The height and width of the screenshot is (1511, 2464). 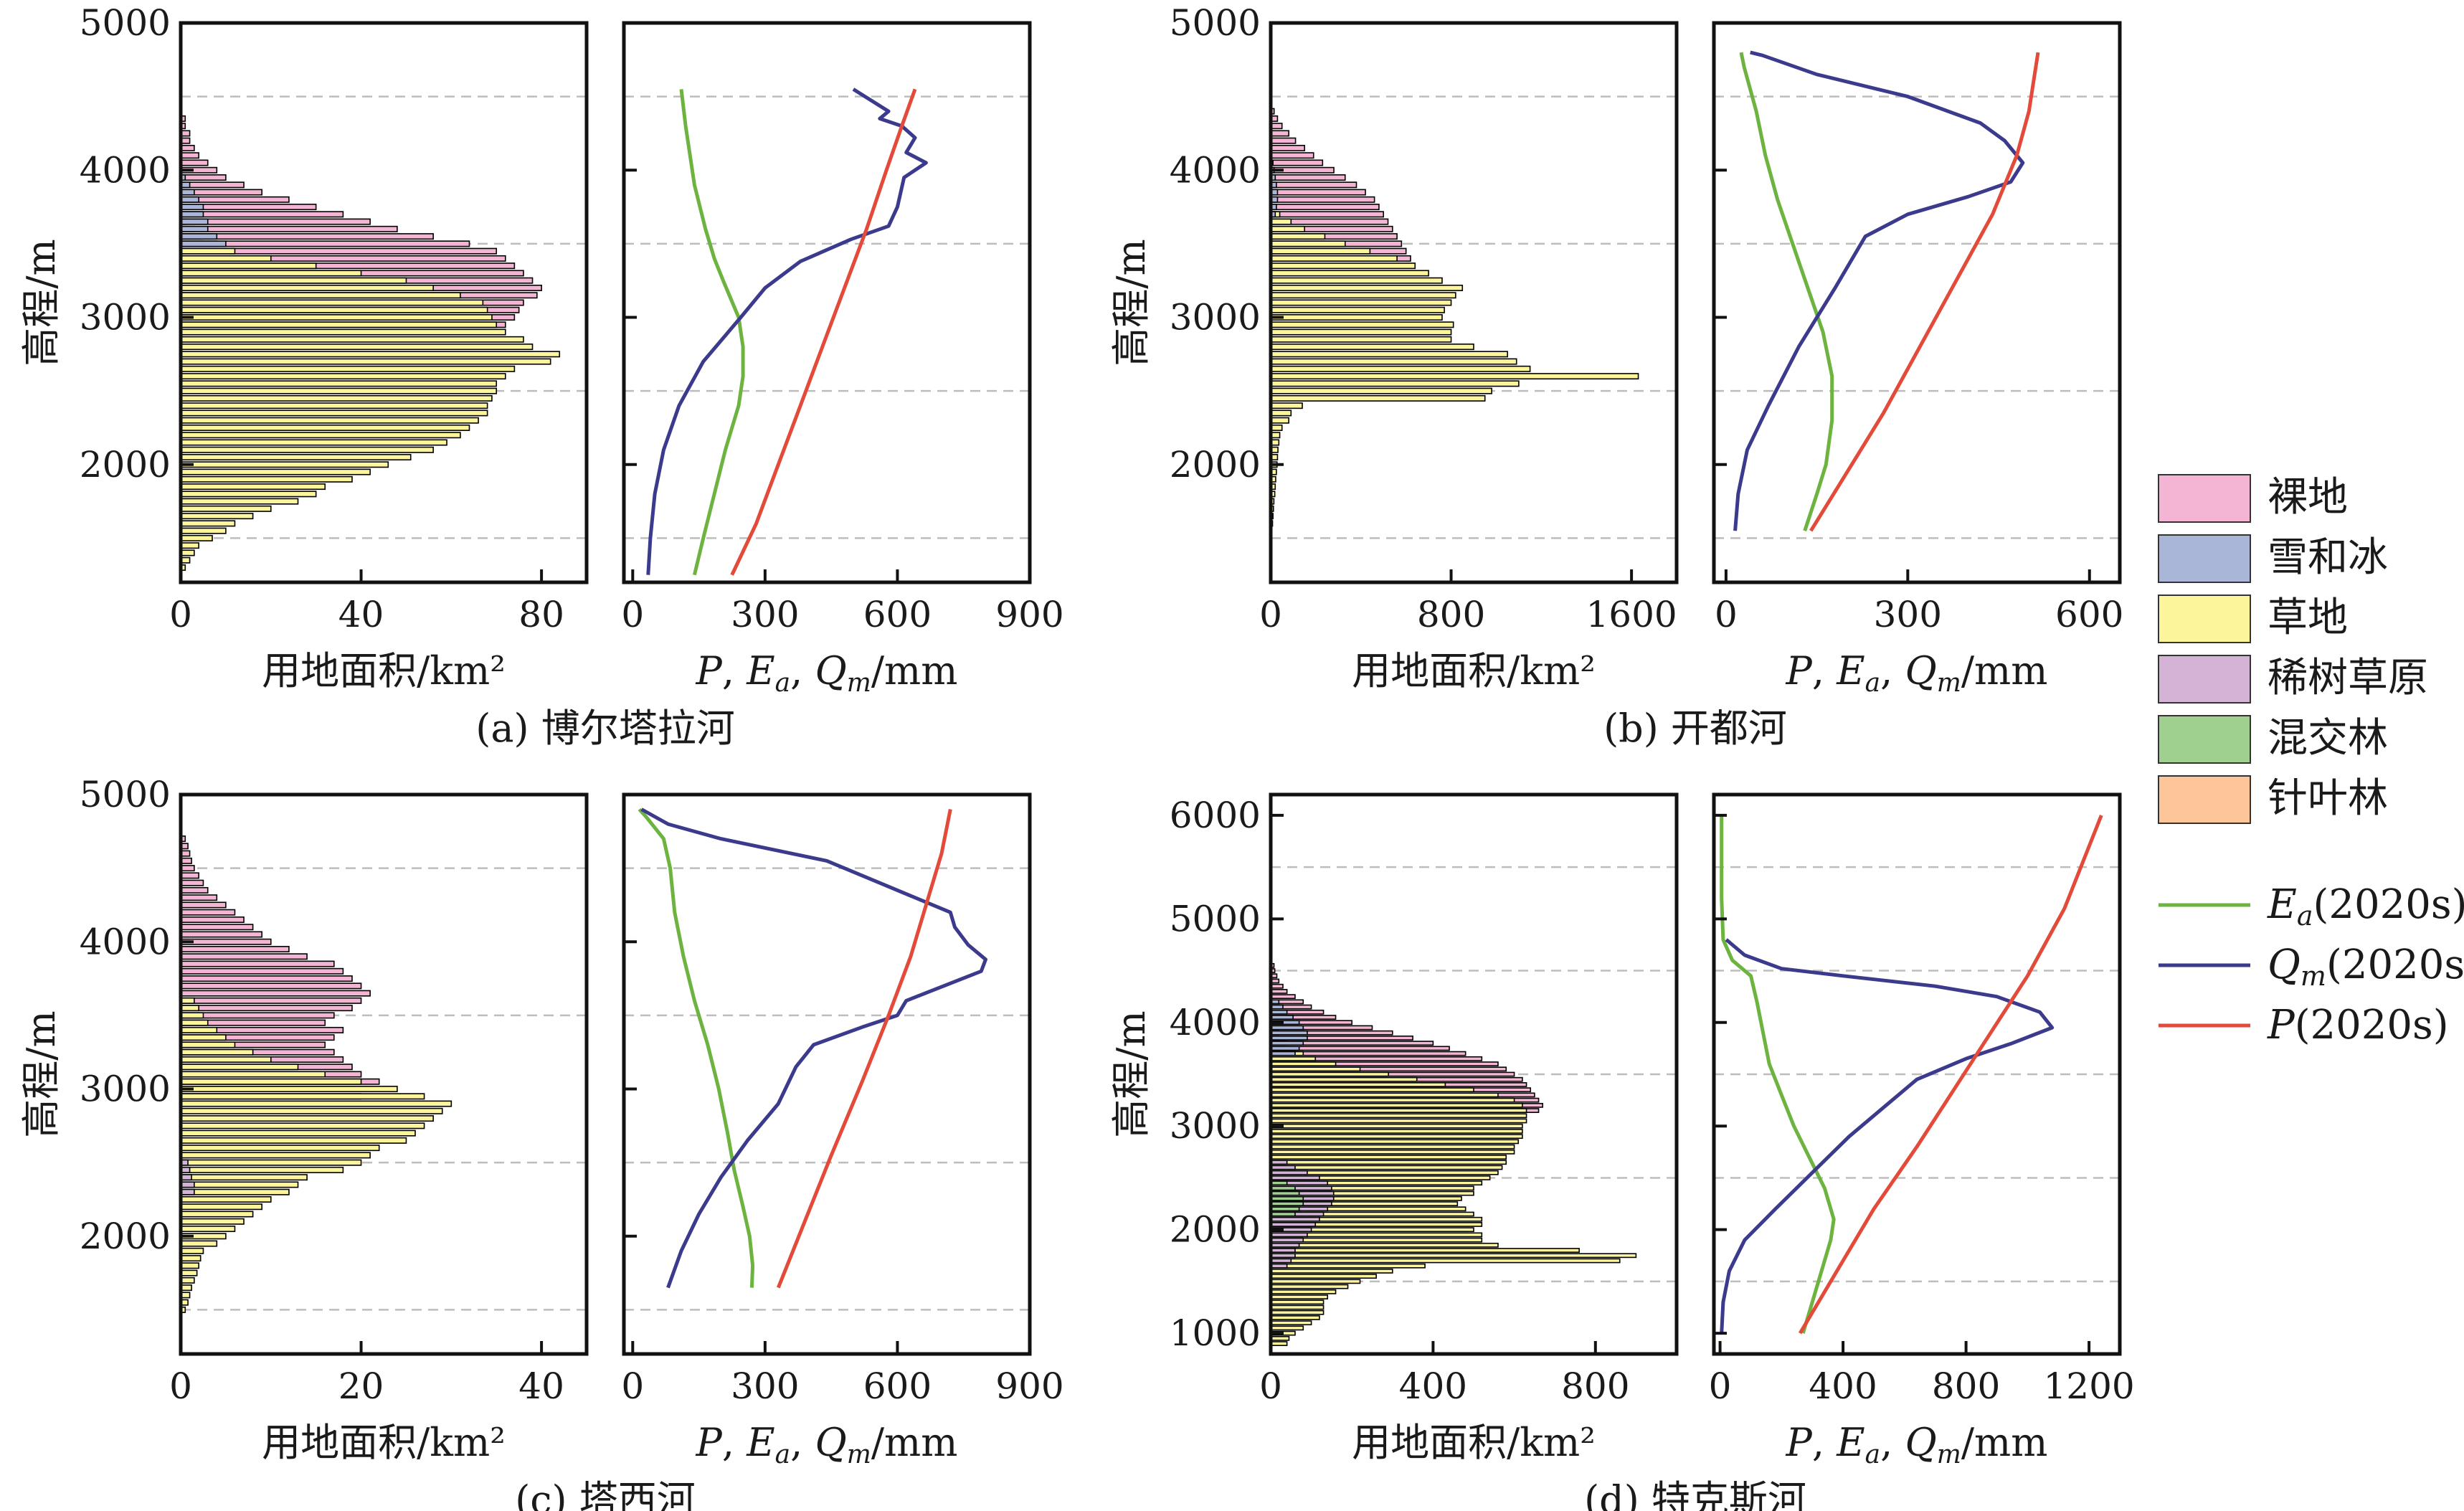 What do you see at coordinates (384, 1074) in the screenshot?
I see `area-plot-frame` at bounding box center [384, 1074].